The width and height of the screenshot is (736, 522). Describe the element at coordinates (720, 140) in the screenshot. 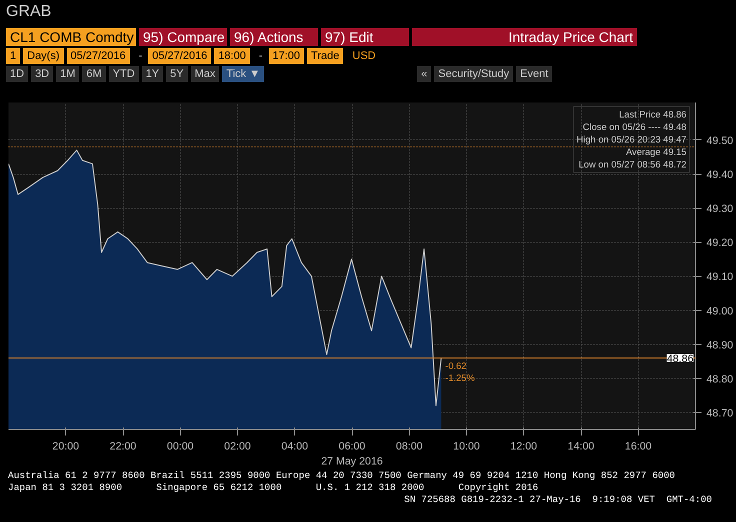

I see `y-tick-label: 49.50` at that location.